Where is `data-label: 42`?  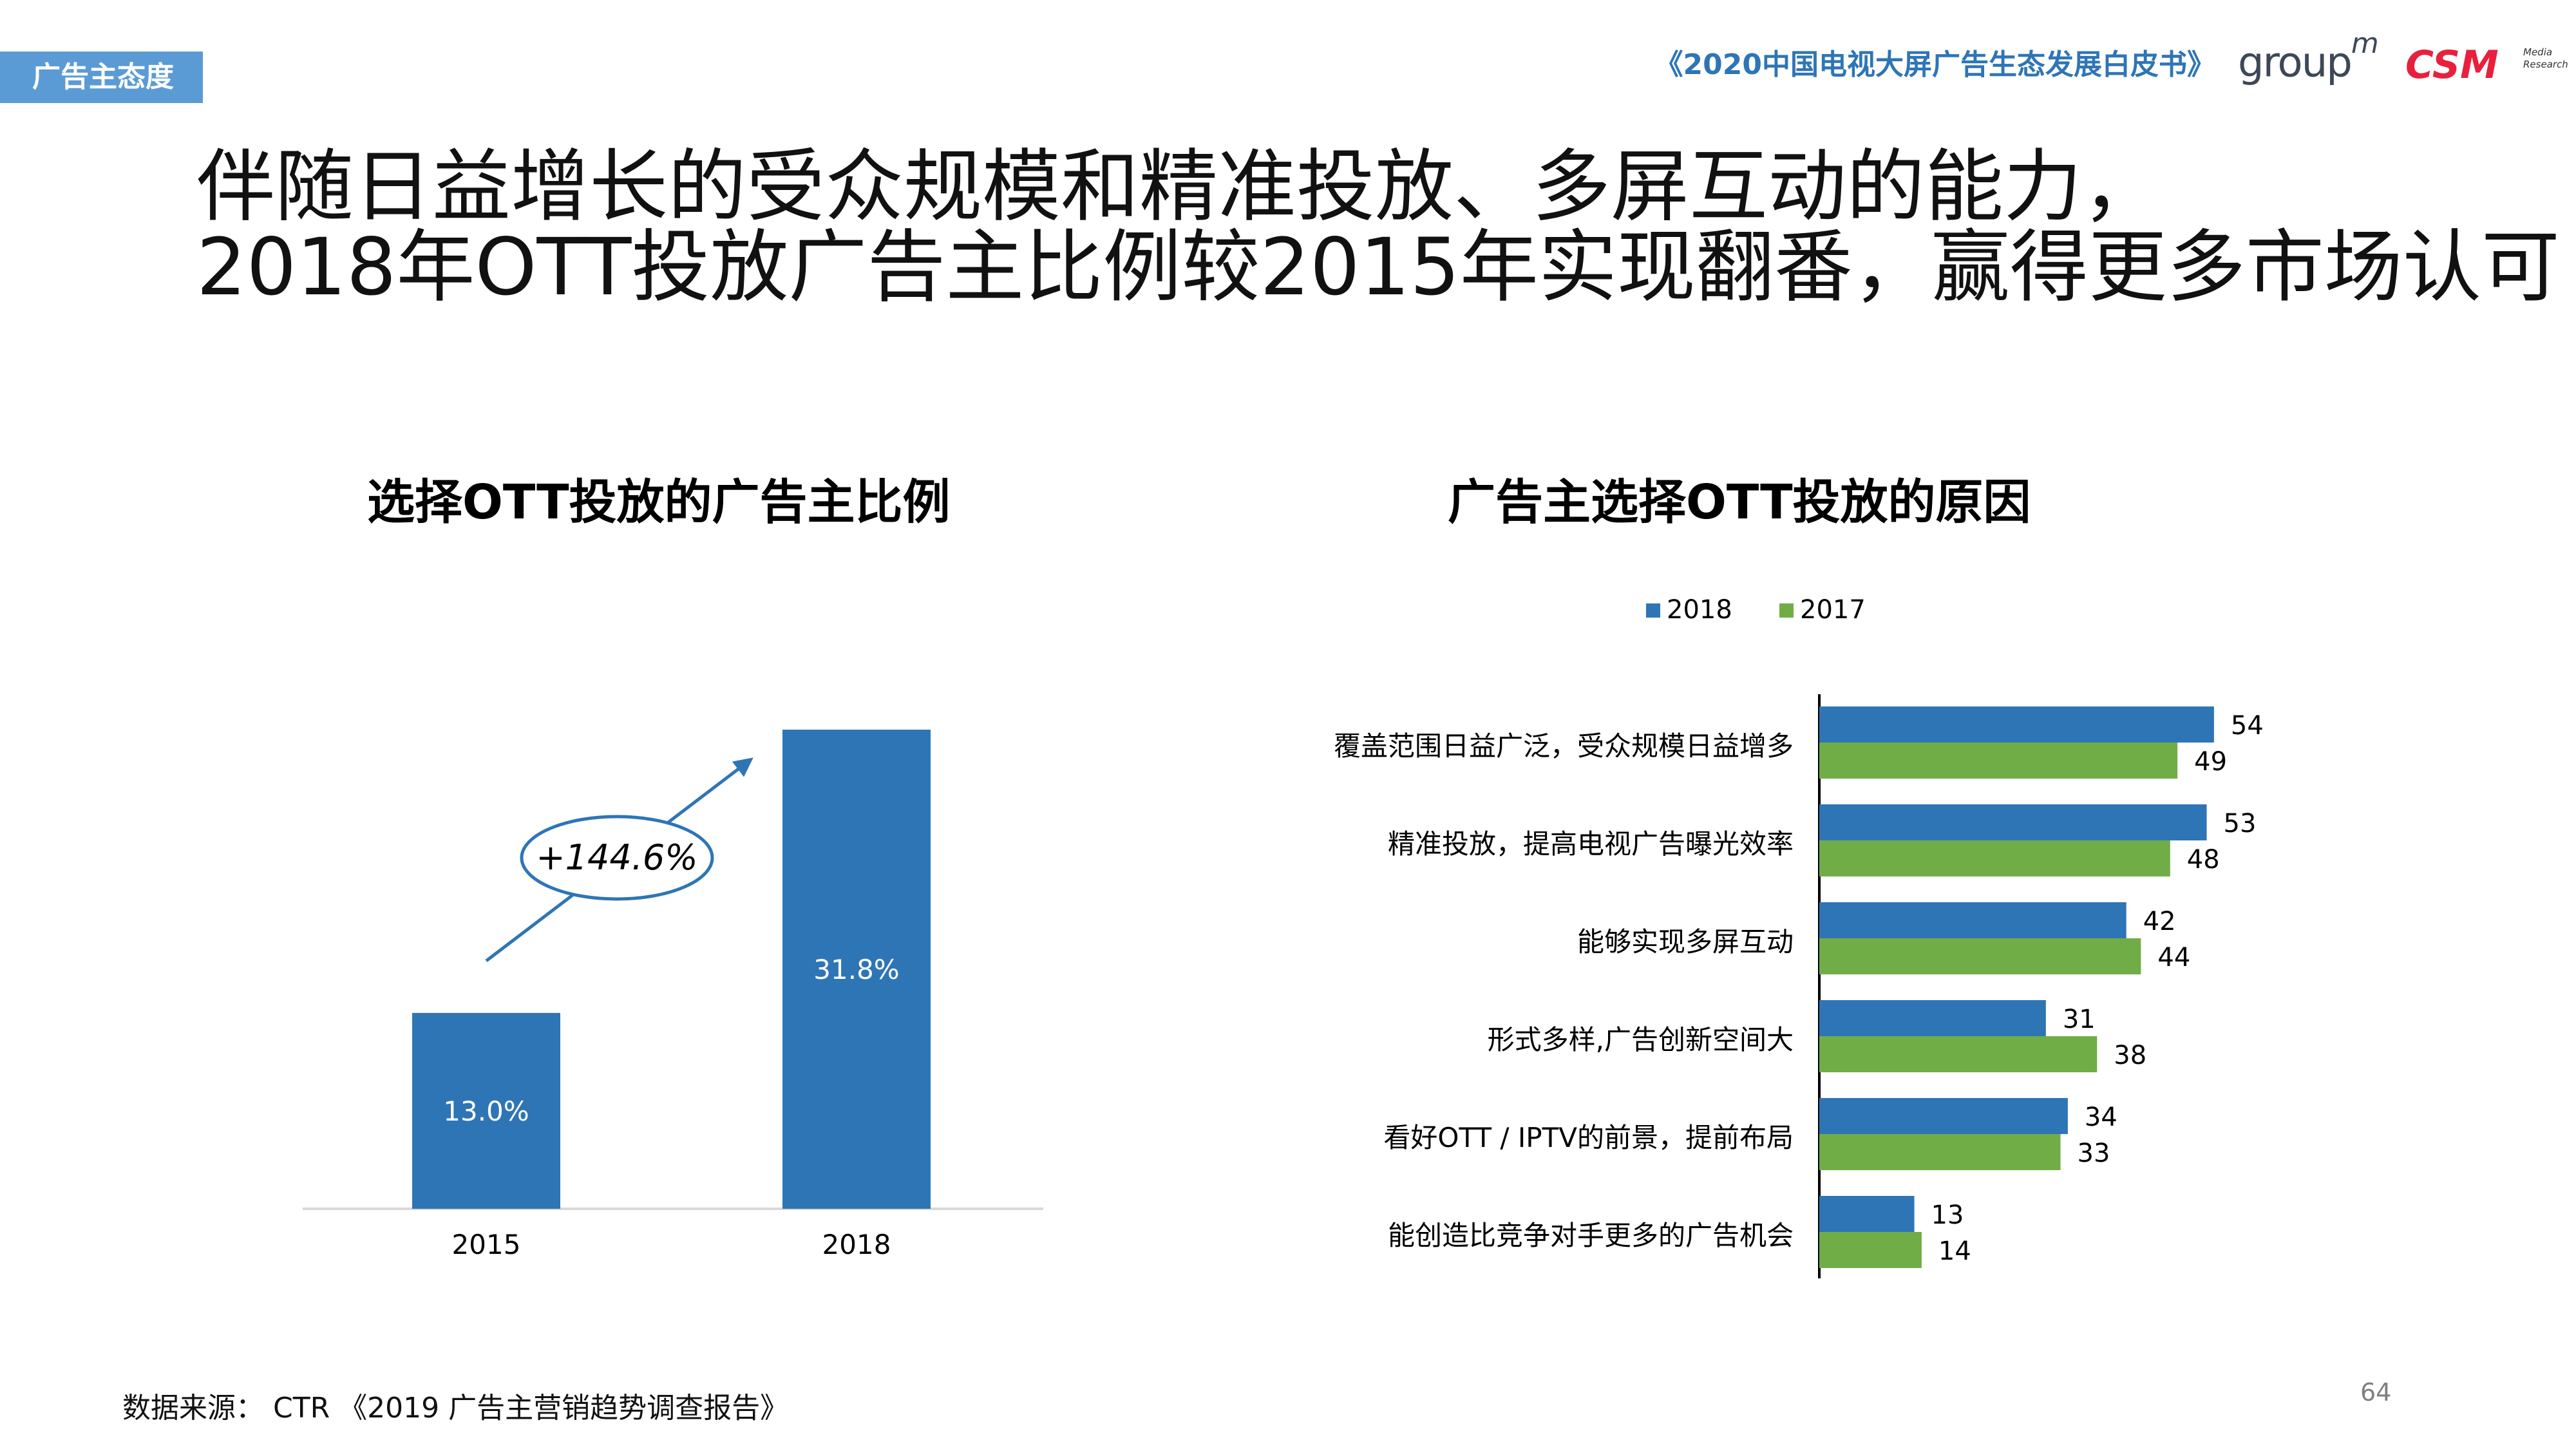 data-label: 42 is located at coordinates (2159, 921).